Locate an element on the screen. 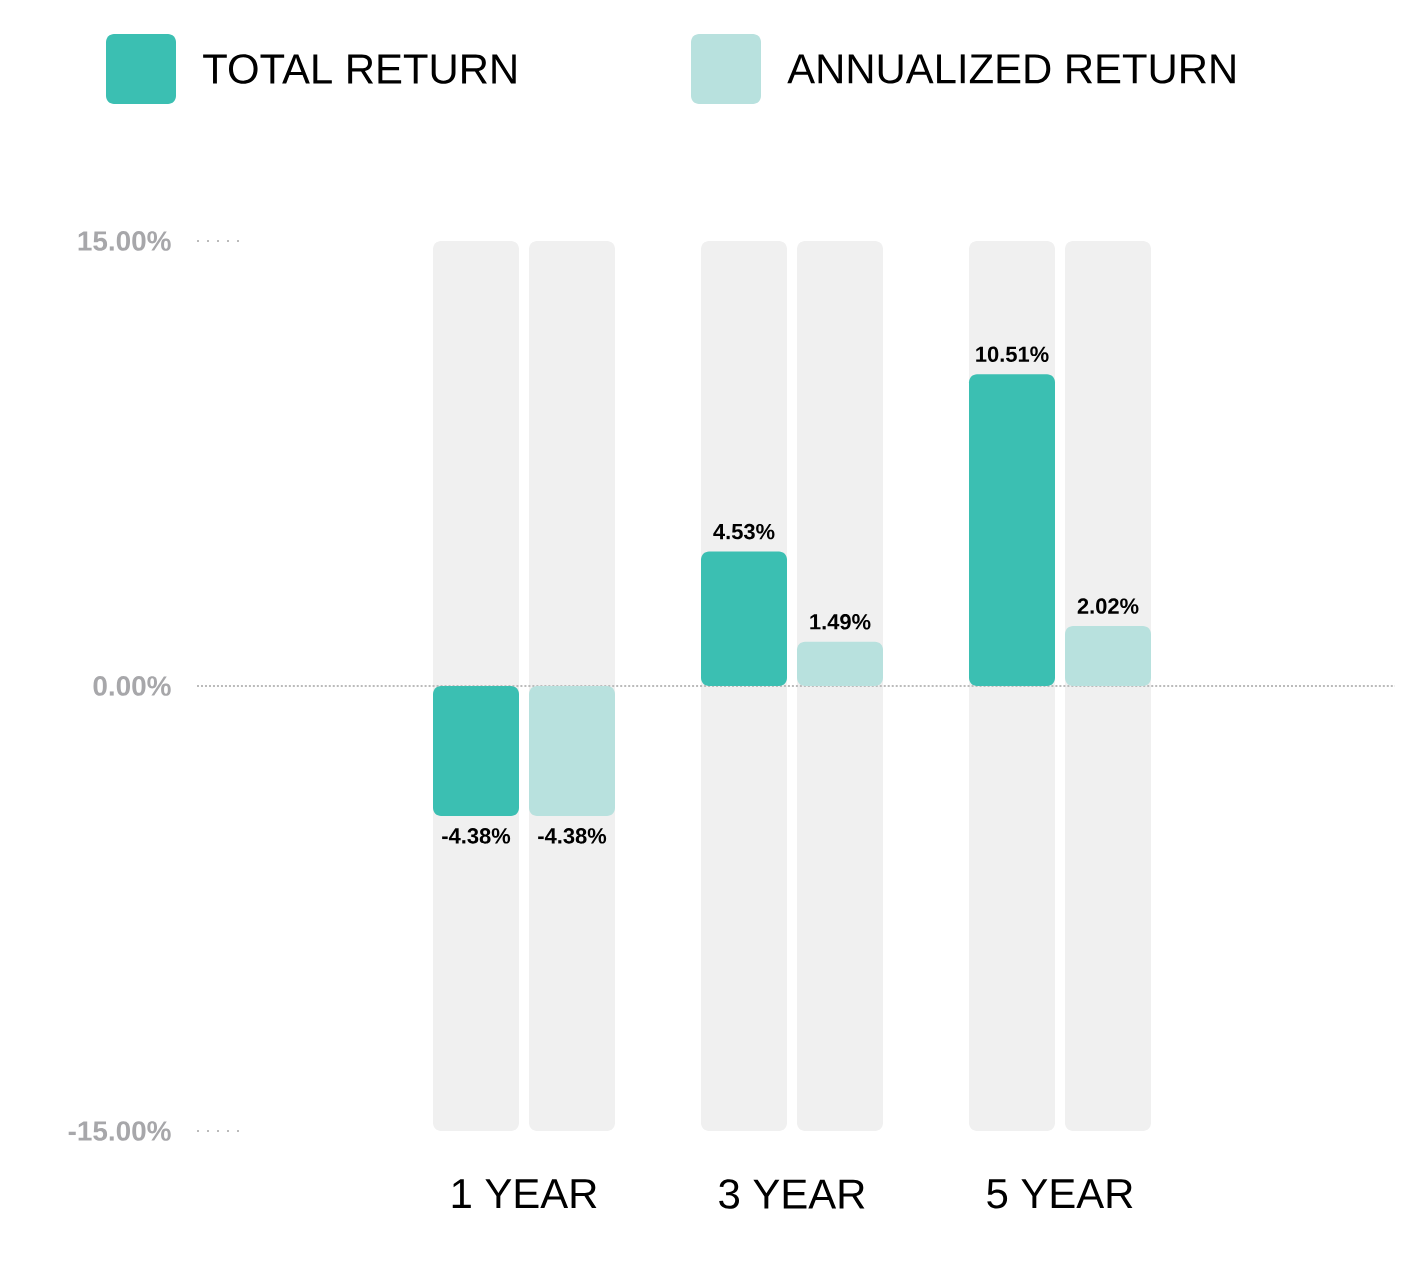 The width and height of the screenshot is (1424, 1271). data-label: 10.51% is located at coordinates (1012, 354).